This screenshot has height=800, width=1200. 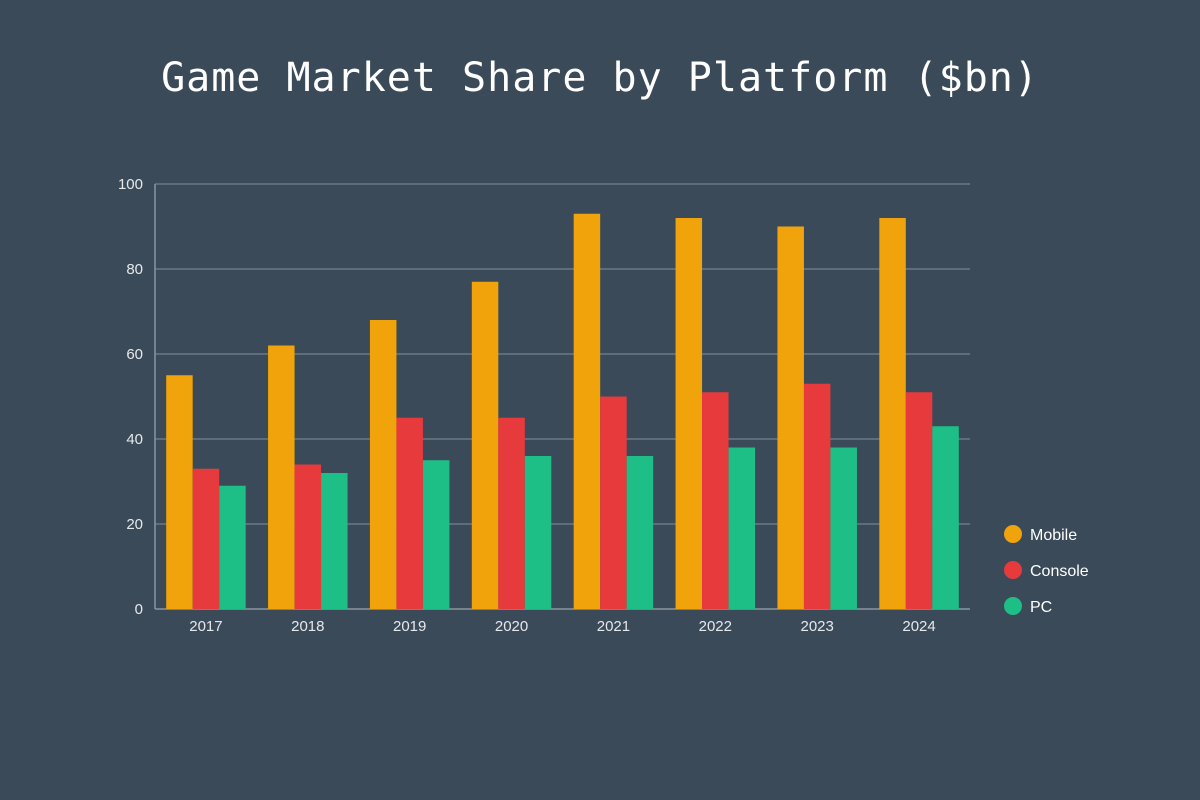 I want to click on bar-pc-2020, so click(x=538, y=532).